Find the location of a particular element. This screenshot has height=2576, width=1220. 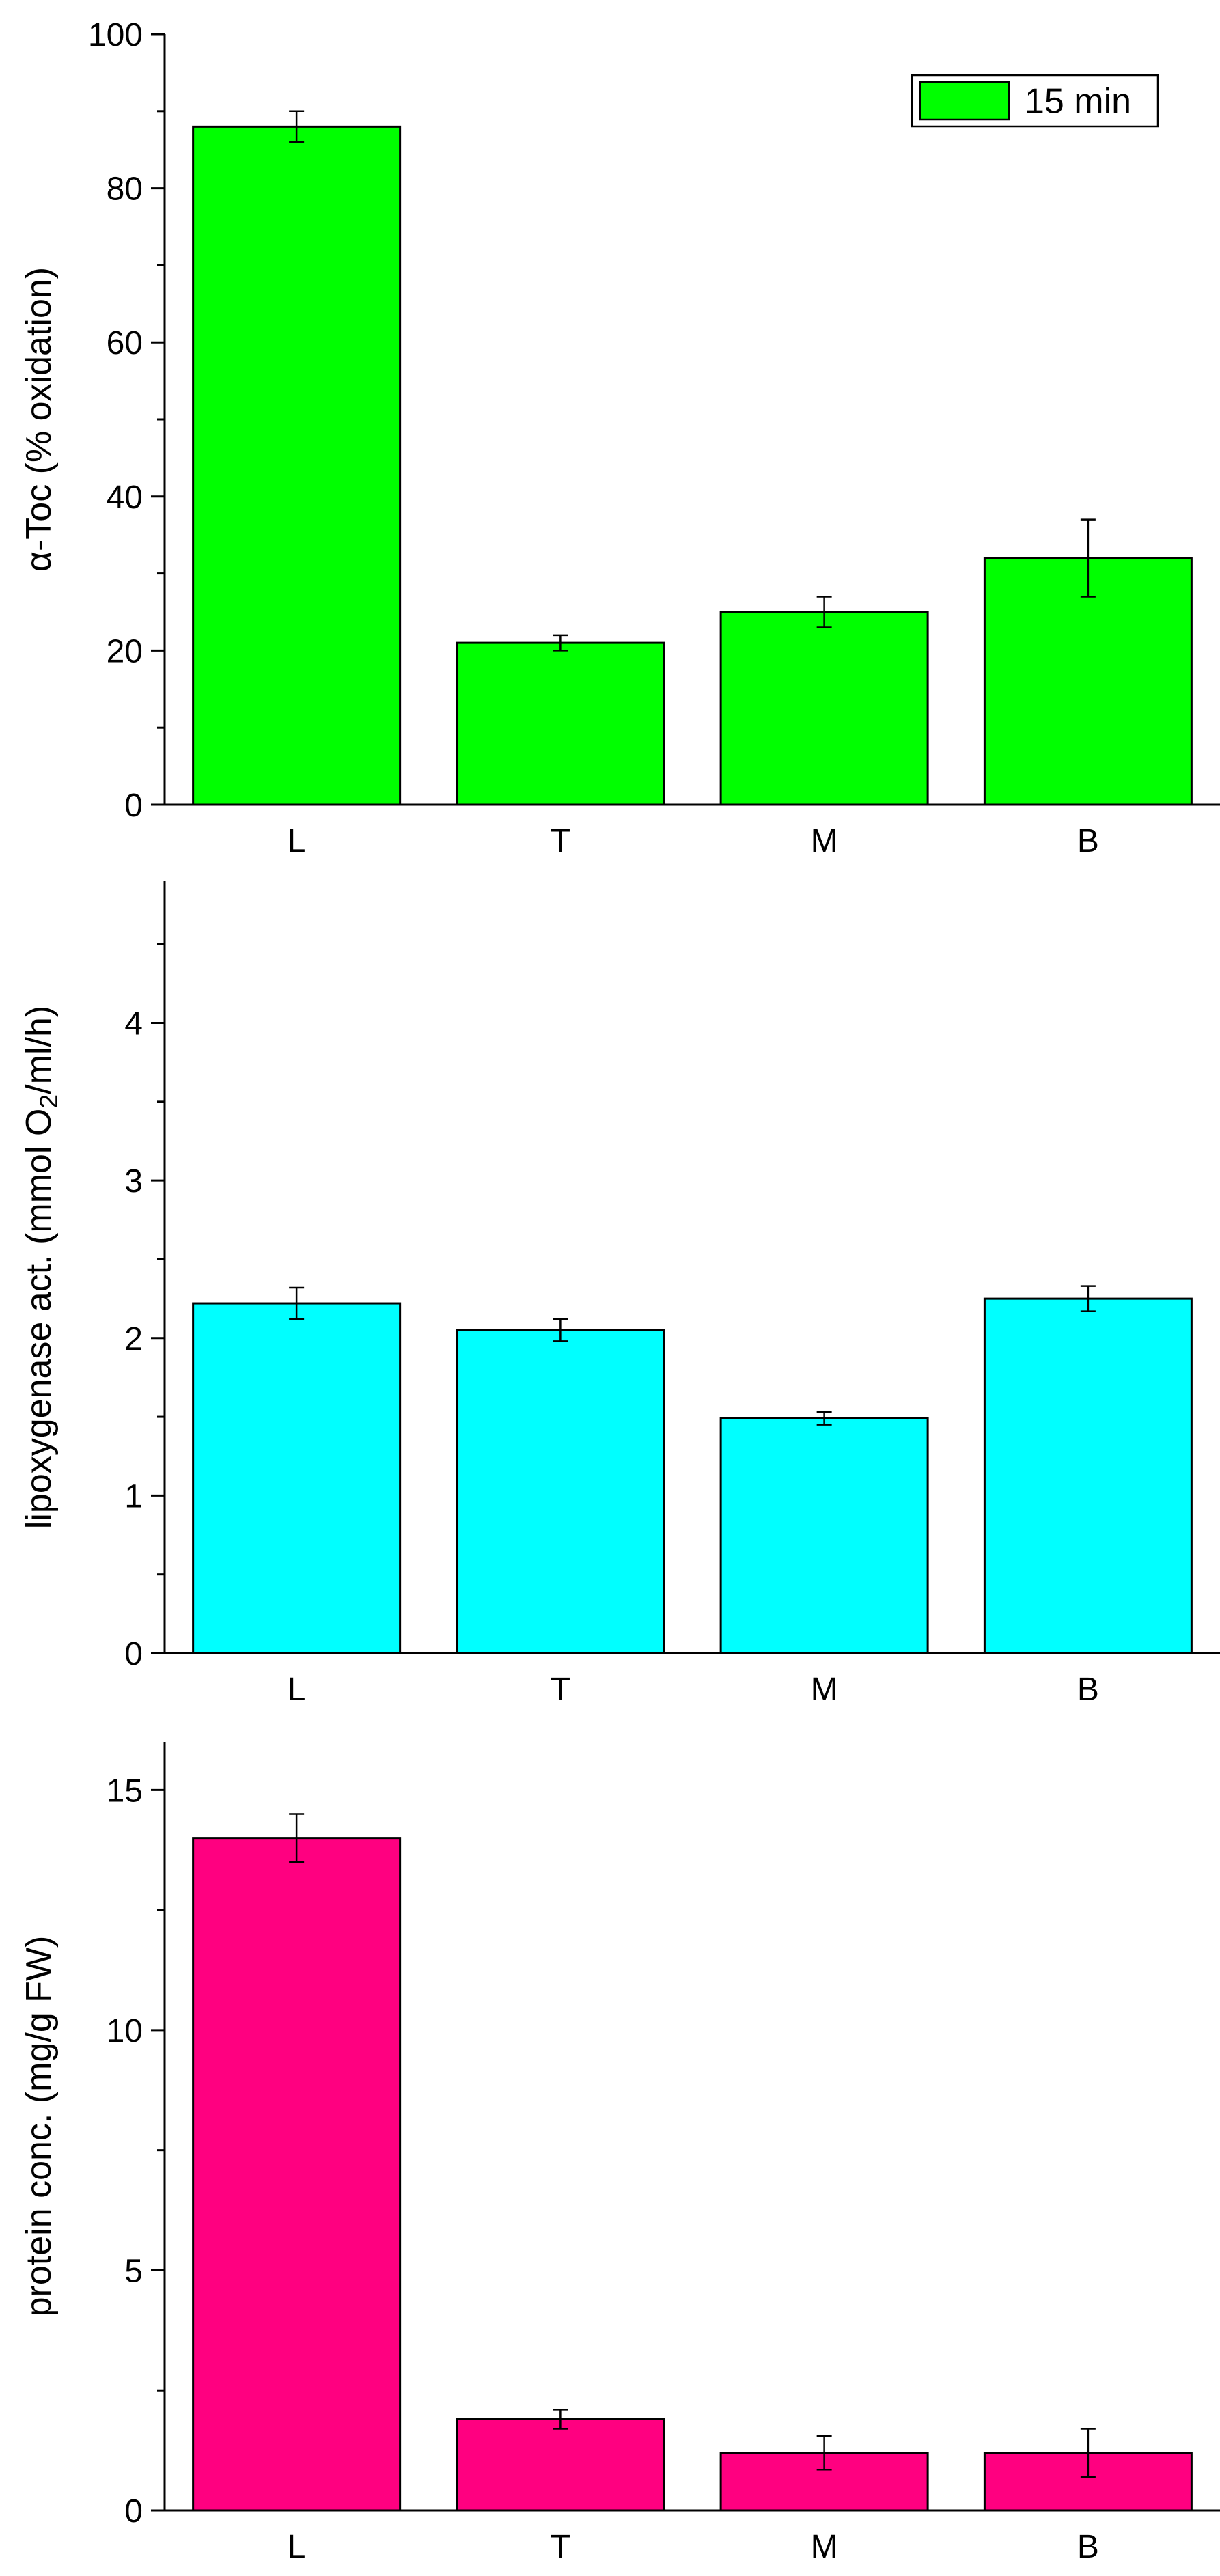

legend-swatch is located at coordinates (964, 101).